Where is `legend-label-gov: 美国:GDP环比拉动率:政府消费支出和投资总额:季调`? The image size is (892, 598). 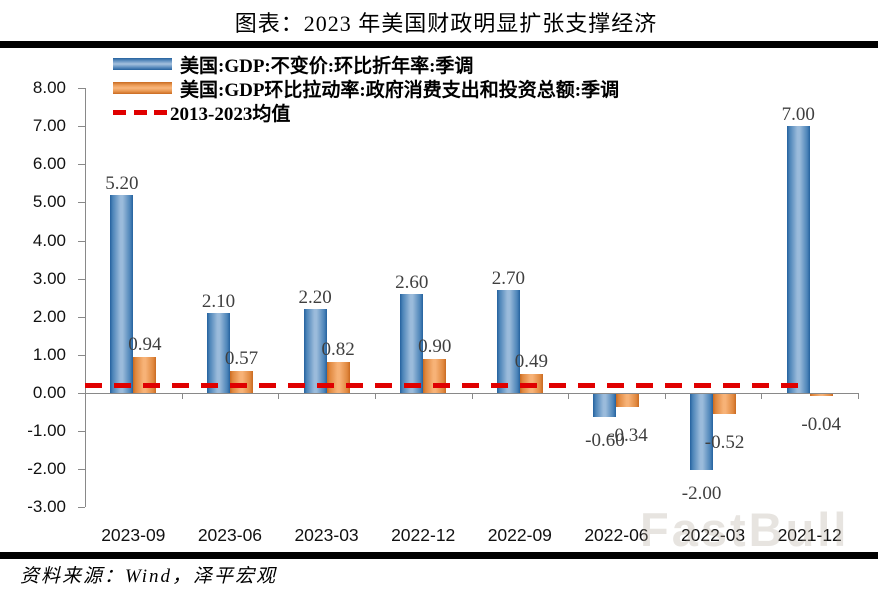
legend-label-gov: 美国:GDP环比拉动率:政府消费支出和投资总额:季调 is located at coordinates (400, 90).